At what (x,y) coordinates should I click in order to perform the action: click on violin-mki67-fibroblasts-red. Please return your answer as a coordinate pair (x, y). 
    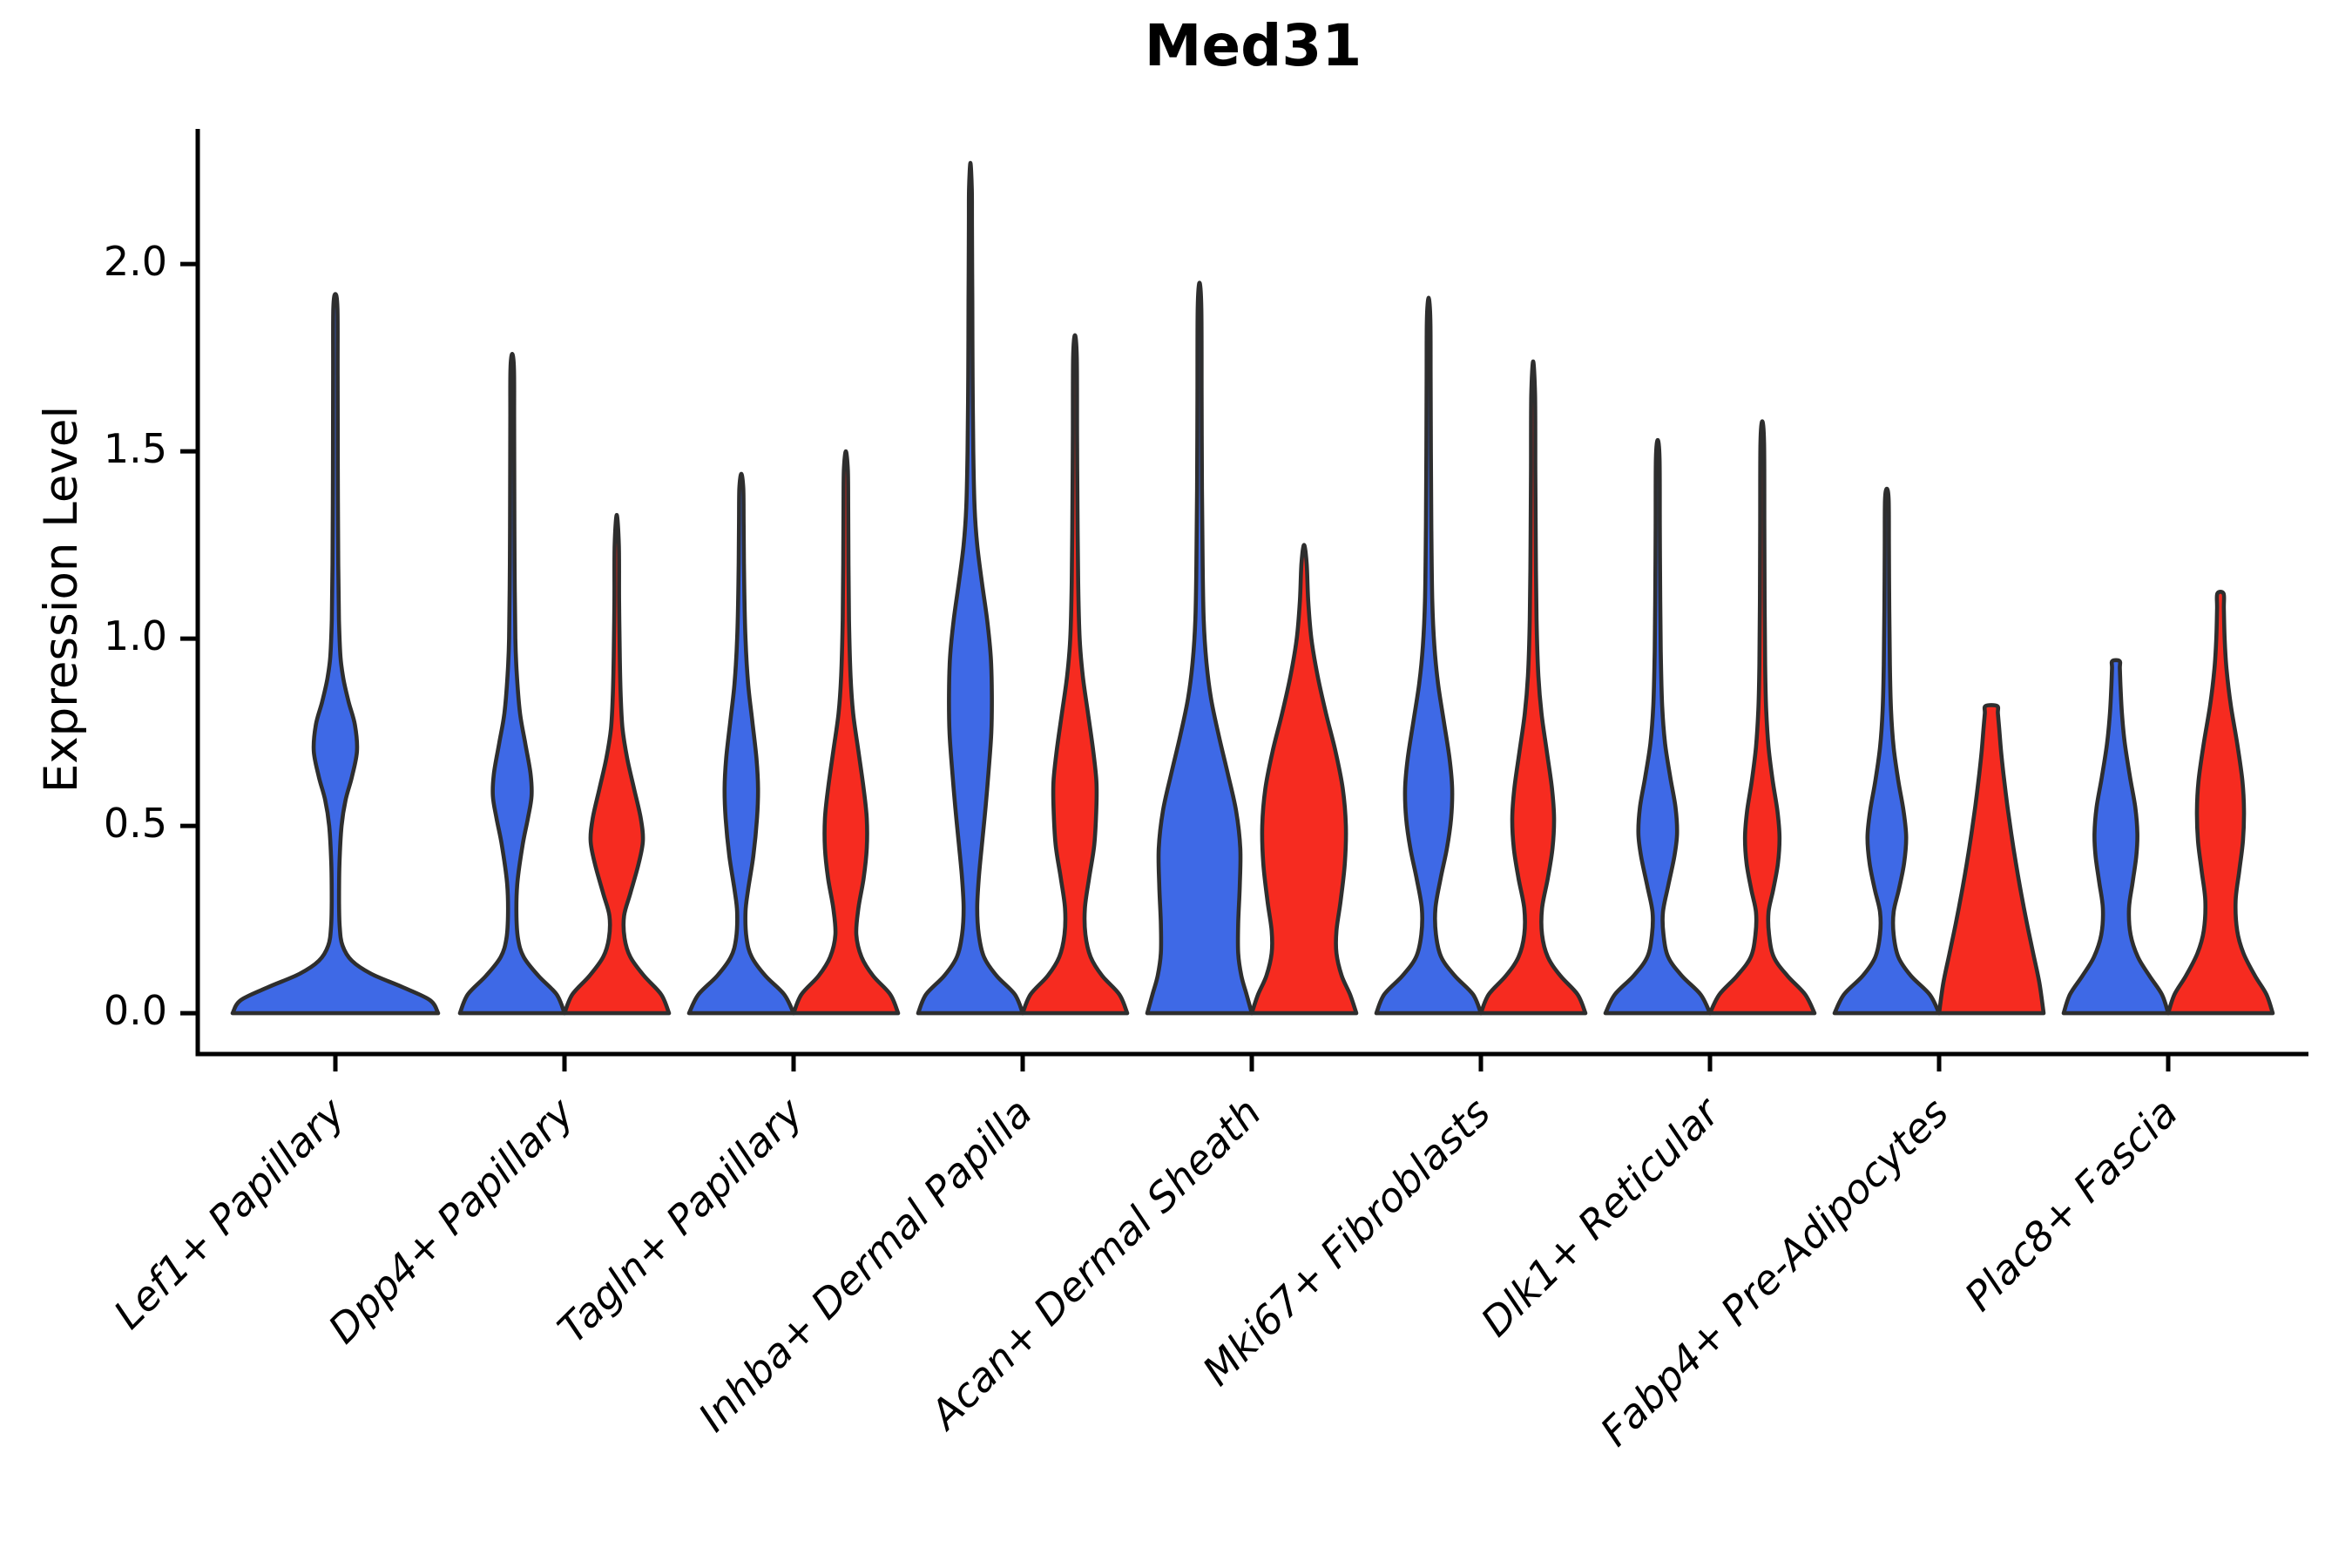
    Looking at the image, I should click on (1533, 687).